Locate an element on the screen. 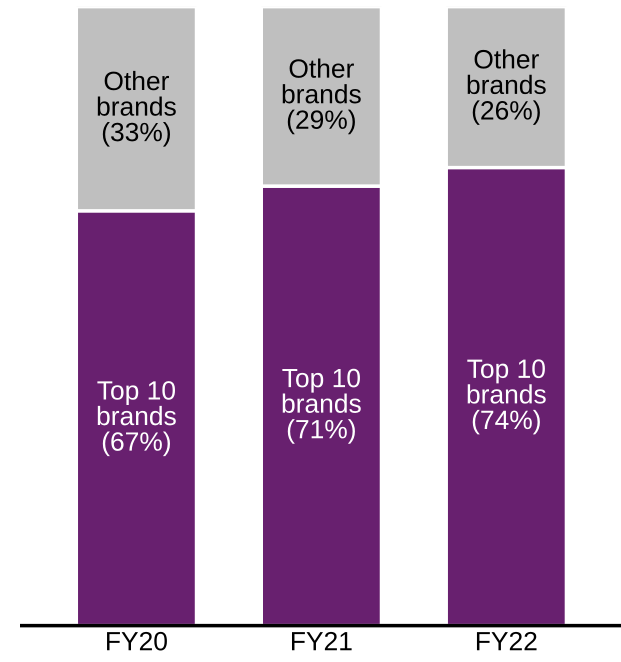 This screenshot has width=621, height=662. data-label: (33%) is located at coordinates (136, 134).